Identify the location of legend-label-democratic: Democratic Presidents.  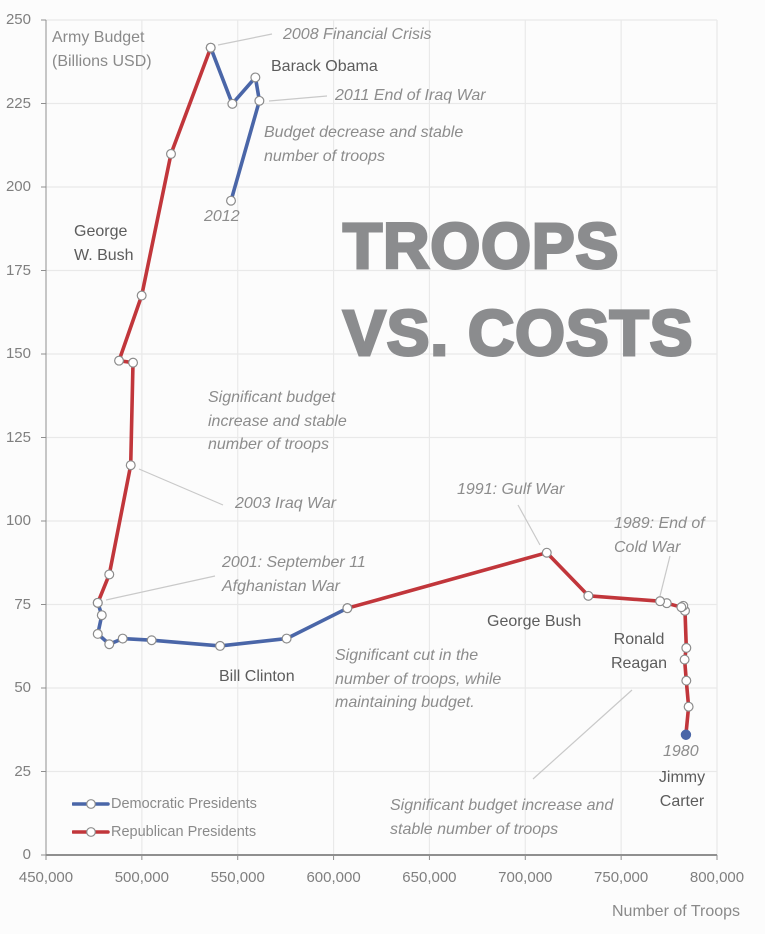
(184, 804).